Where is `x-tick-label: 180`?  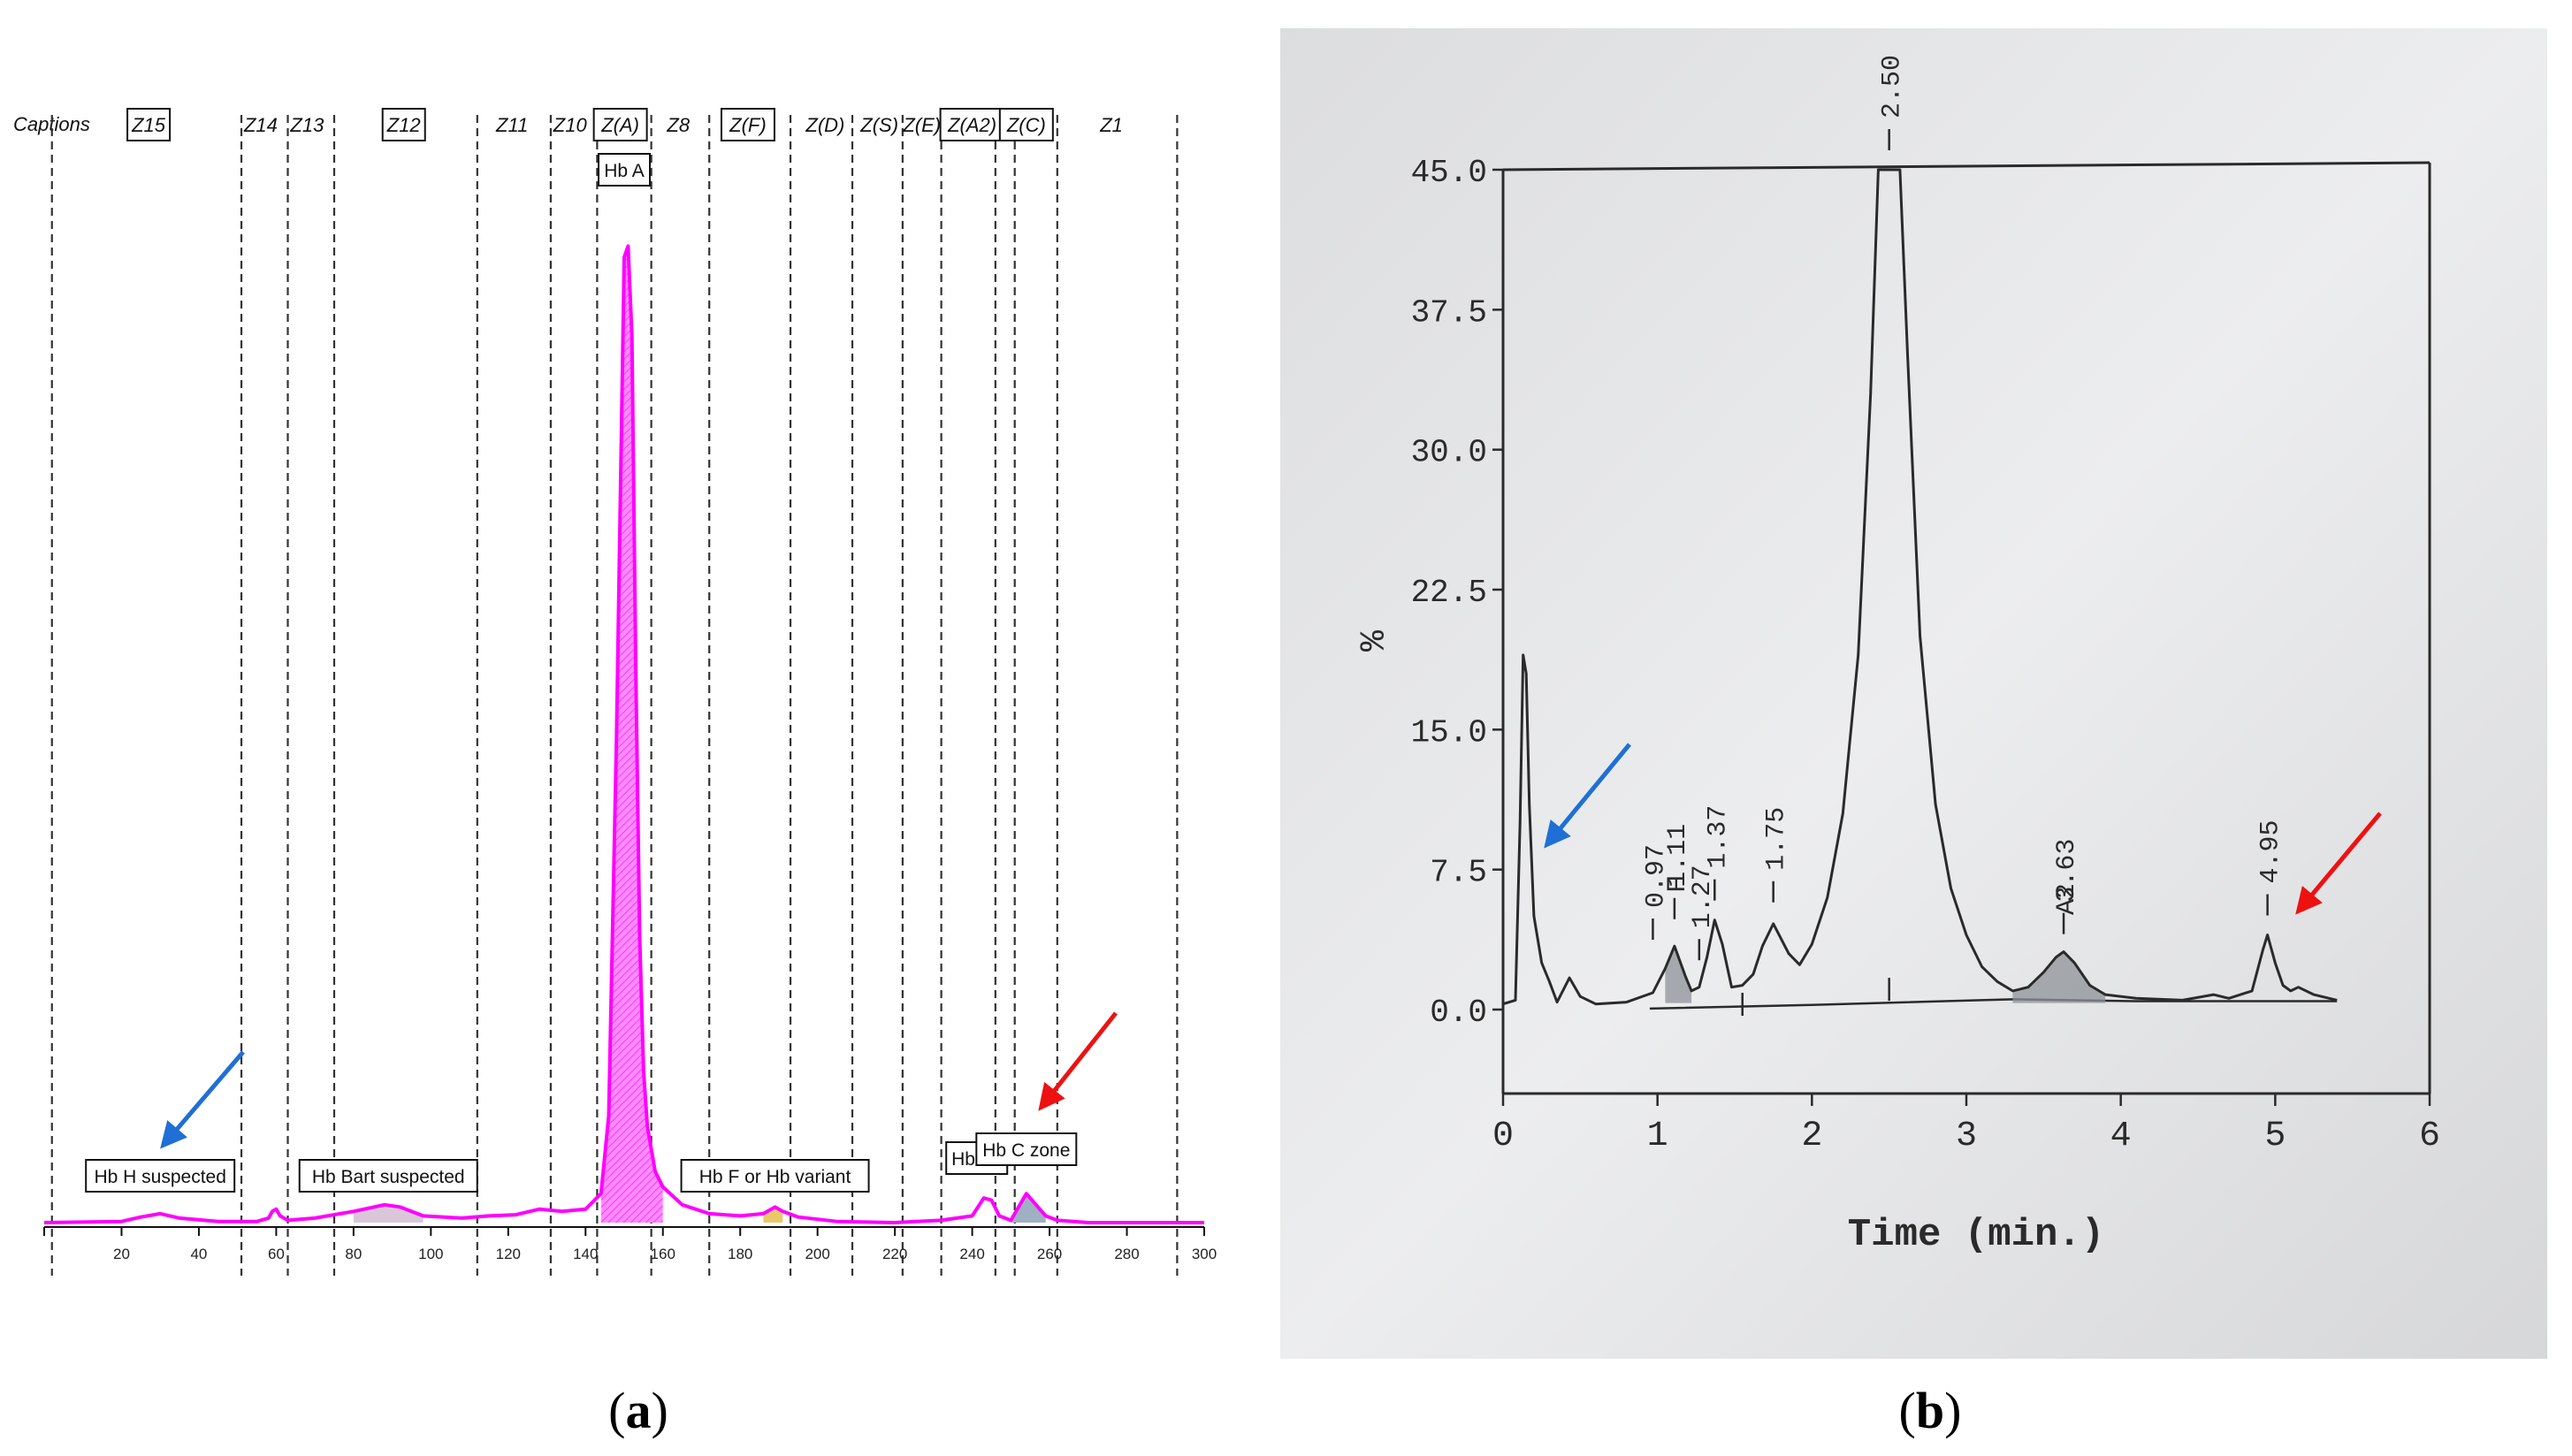 x-tick-label: 180 is located at coordinates (740, 1254).